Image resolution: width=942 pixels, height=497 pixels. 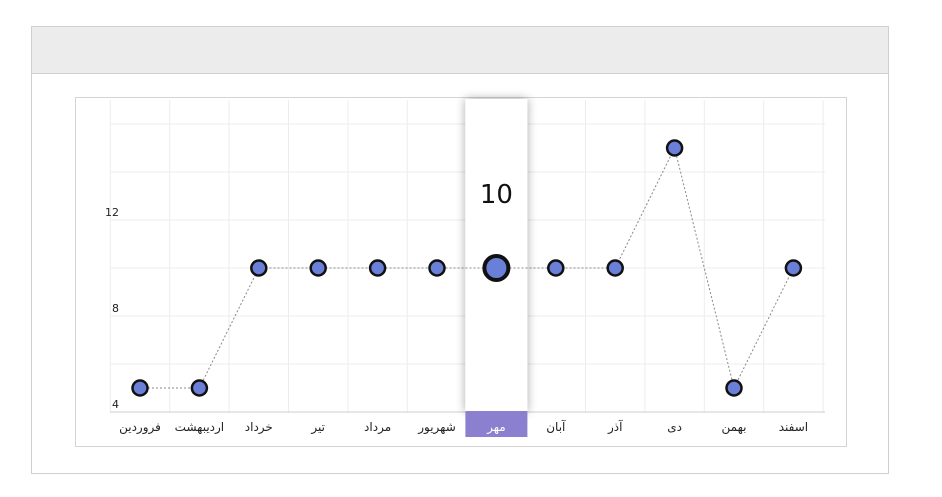 What do you see at coordinates (615, 427) in the screenshot?
I see `x-tick-label: آذر` at bounding box center [615, 427].